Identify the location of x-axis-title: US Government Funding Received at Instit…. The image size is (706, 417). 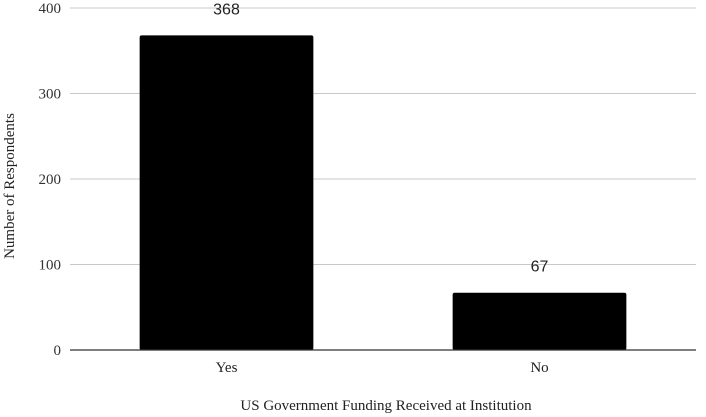
(386, 406).